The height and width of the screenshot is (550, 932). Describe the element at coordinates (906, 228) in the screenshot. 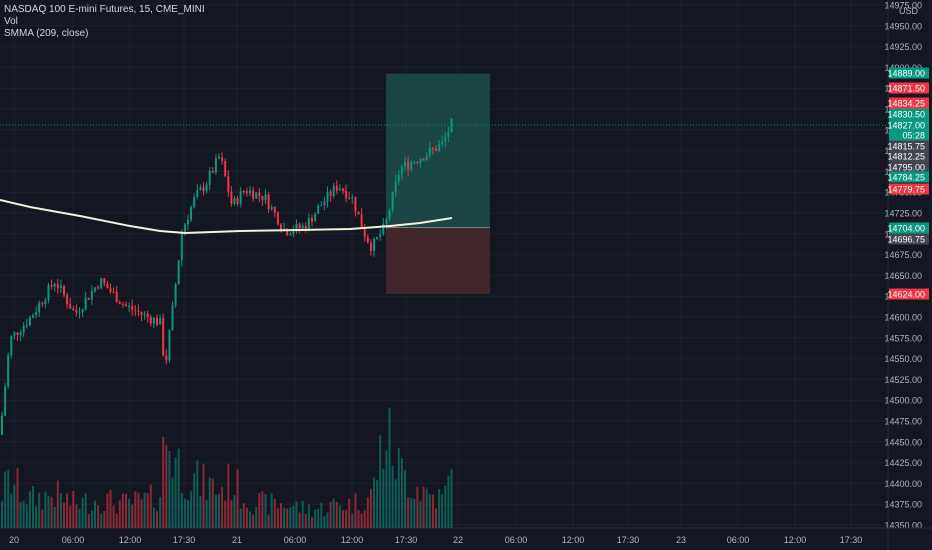

I see `price-badge-label: 14704.00` at that location.